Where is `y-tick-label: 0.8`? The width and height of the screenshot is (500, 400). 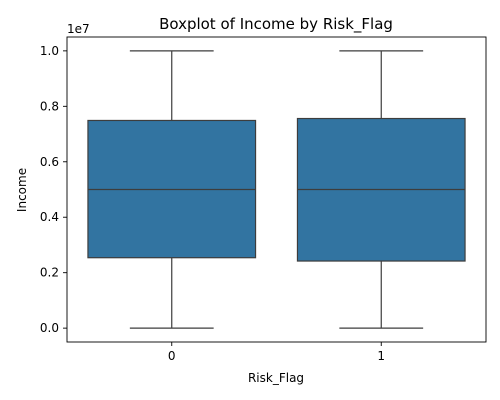
y-tick-label: 0.8 is located at coordinates (49, 106).